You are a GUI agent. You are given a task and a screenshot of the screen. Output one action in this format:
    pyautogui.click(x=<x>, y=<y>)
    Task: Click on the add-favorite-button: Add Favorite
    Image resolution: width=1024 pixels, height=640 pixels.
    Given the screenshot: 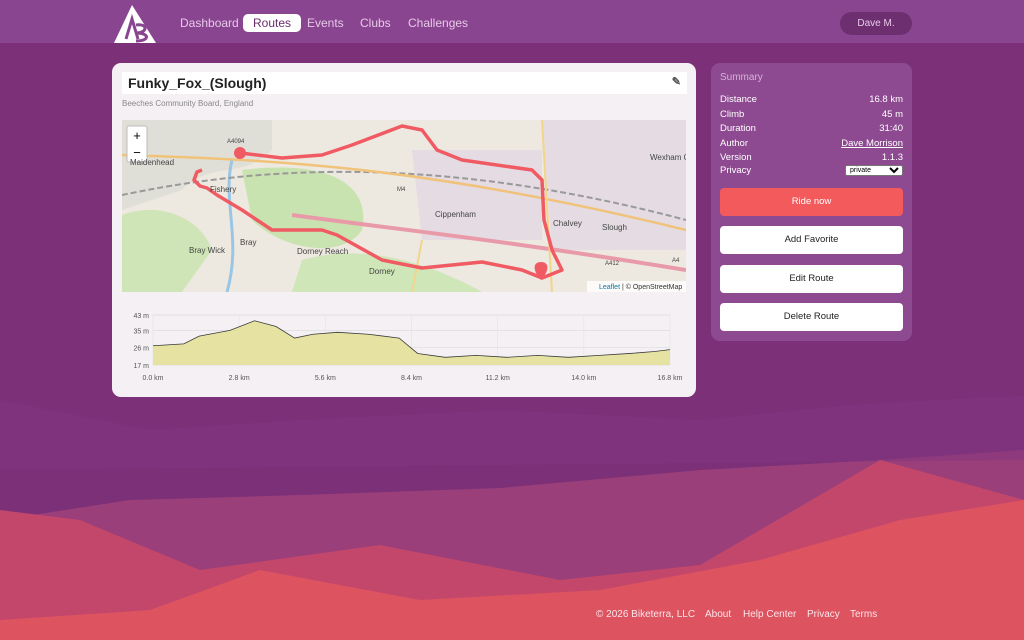 What is the action you would take?
    pyautogui.click(x=811, y=240)
    